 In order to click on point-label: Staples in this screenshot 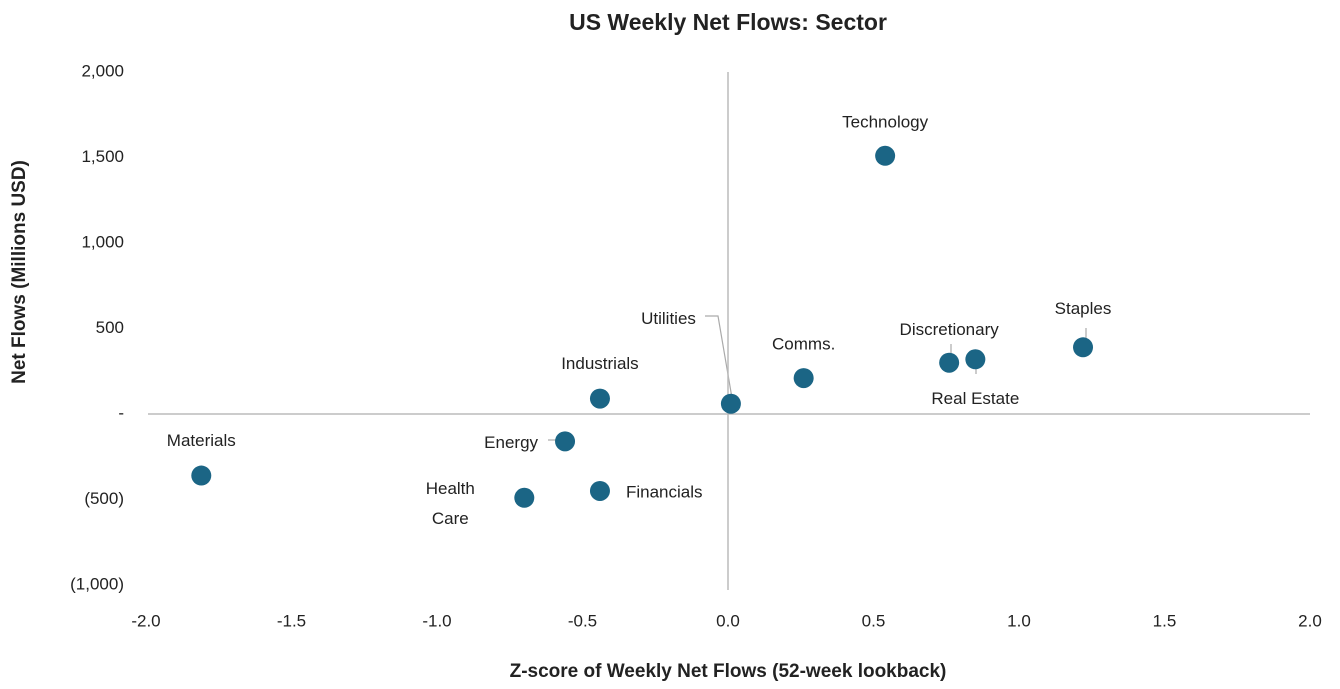, I will do `click(1083, 308)`.